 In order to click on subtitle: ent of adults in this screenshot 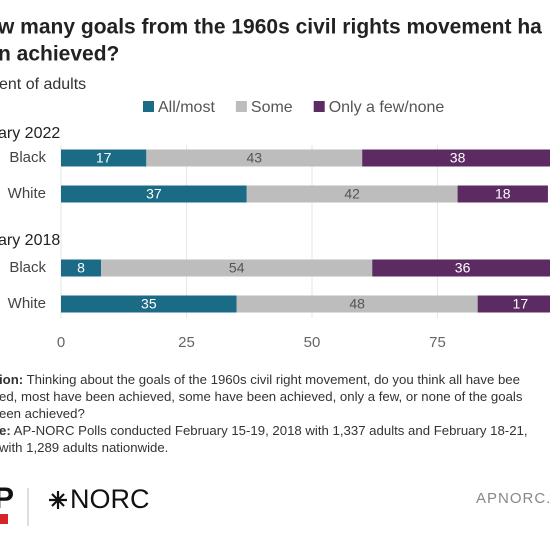, I will do `click(43, 84)`.